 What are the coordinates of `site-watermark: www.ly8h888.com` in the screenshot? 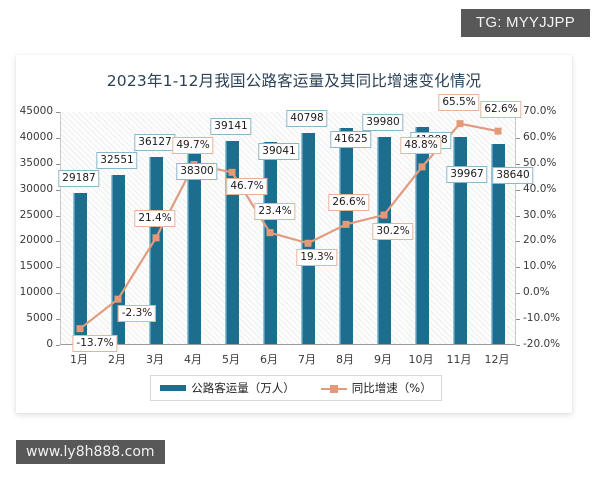 It's located at (90, 452).